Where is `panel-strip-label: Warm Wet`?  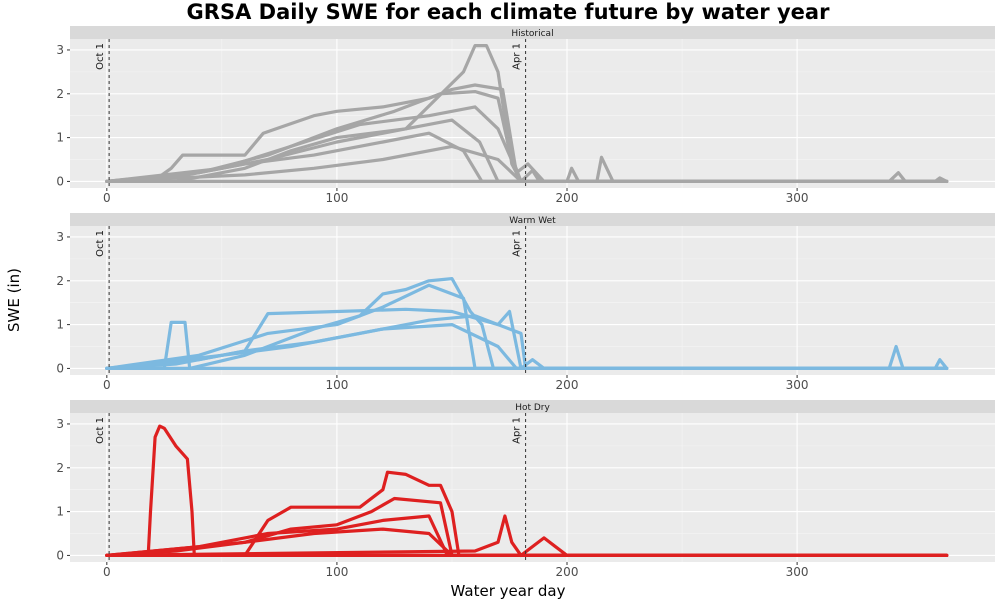
panel-strip-label: Warm Wet is located at coordinates (532, 221).